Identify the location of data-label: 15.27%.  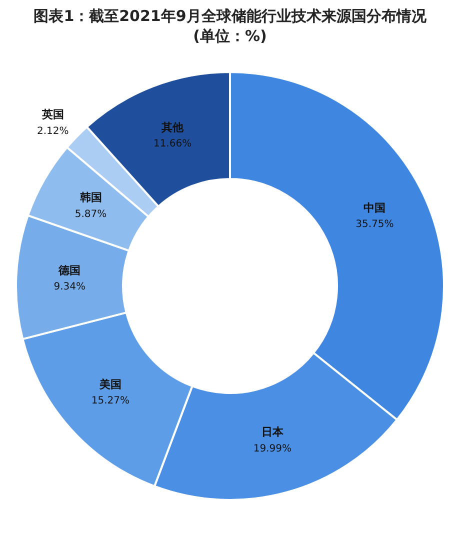
(110, 401).